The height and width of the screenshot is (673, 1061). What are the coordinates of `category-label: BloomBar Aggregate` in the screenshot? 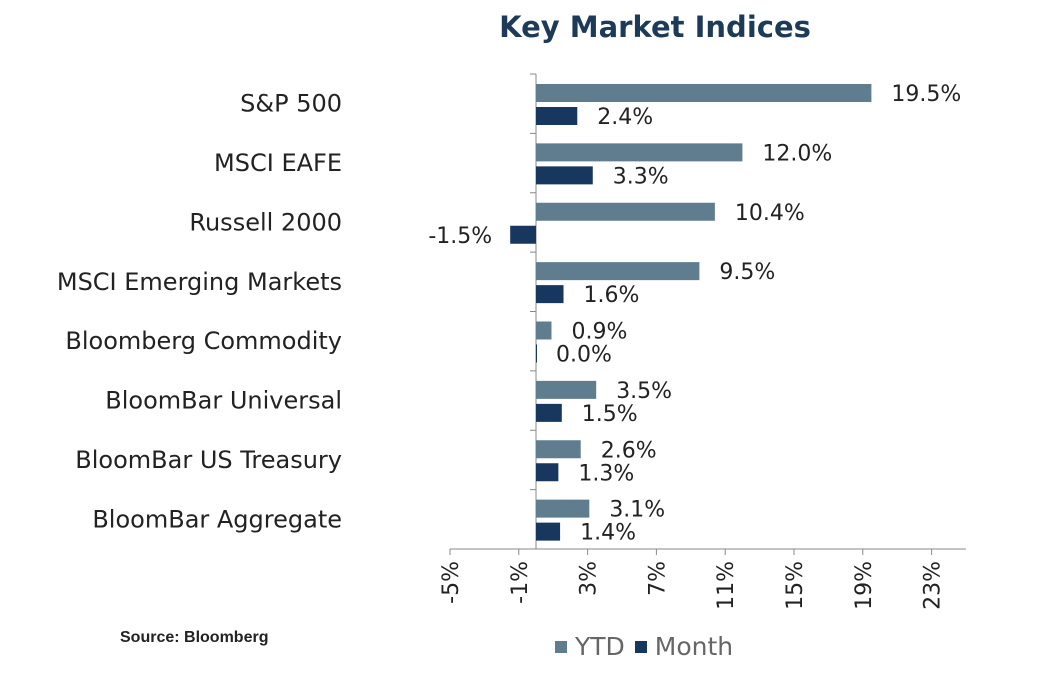 It's located at (217, 519).